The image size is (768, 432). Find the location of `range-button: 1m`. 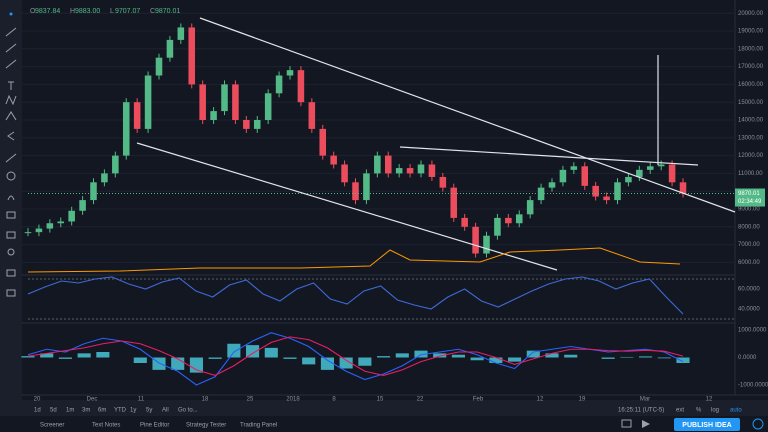

range-button: 1m is located at coordinates (70, 411).